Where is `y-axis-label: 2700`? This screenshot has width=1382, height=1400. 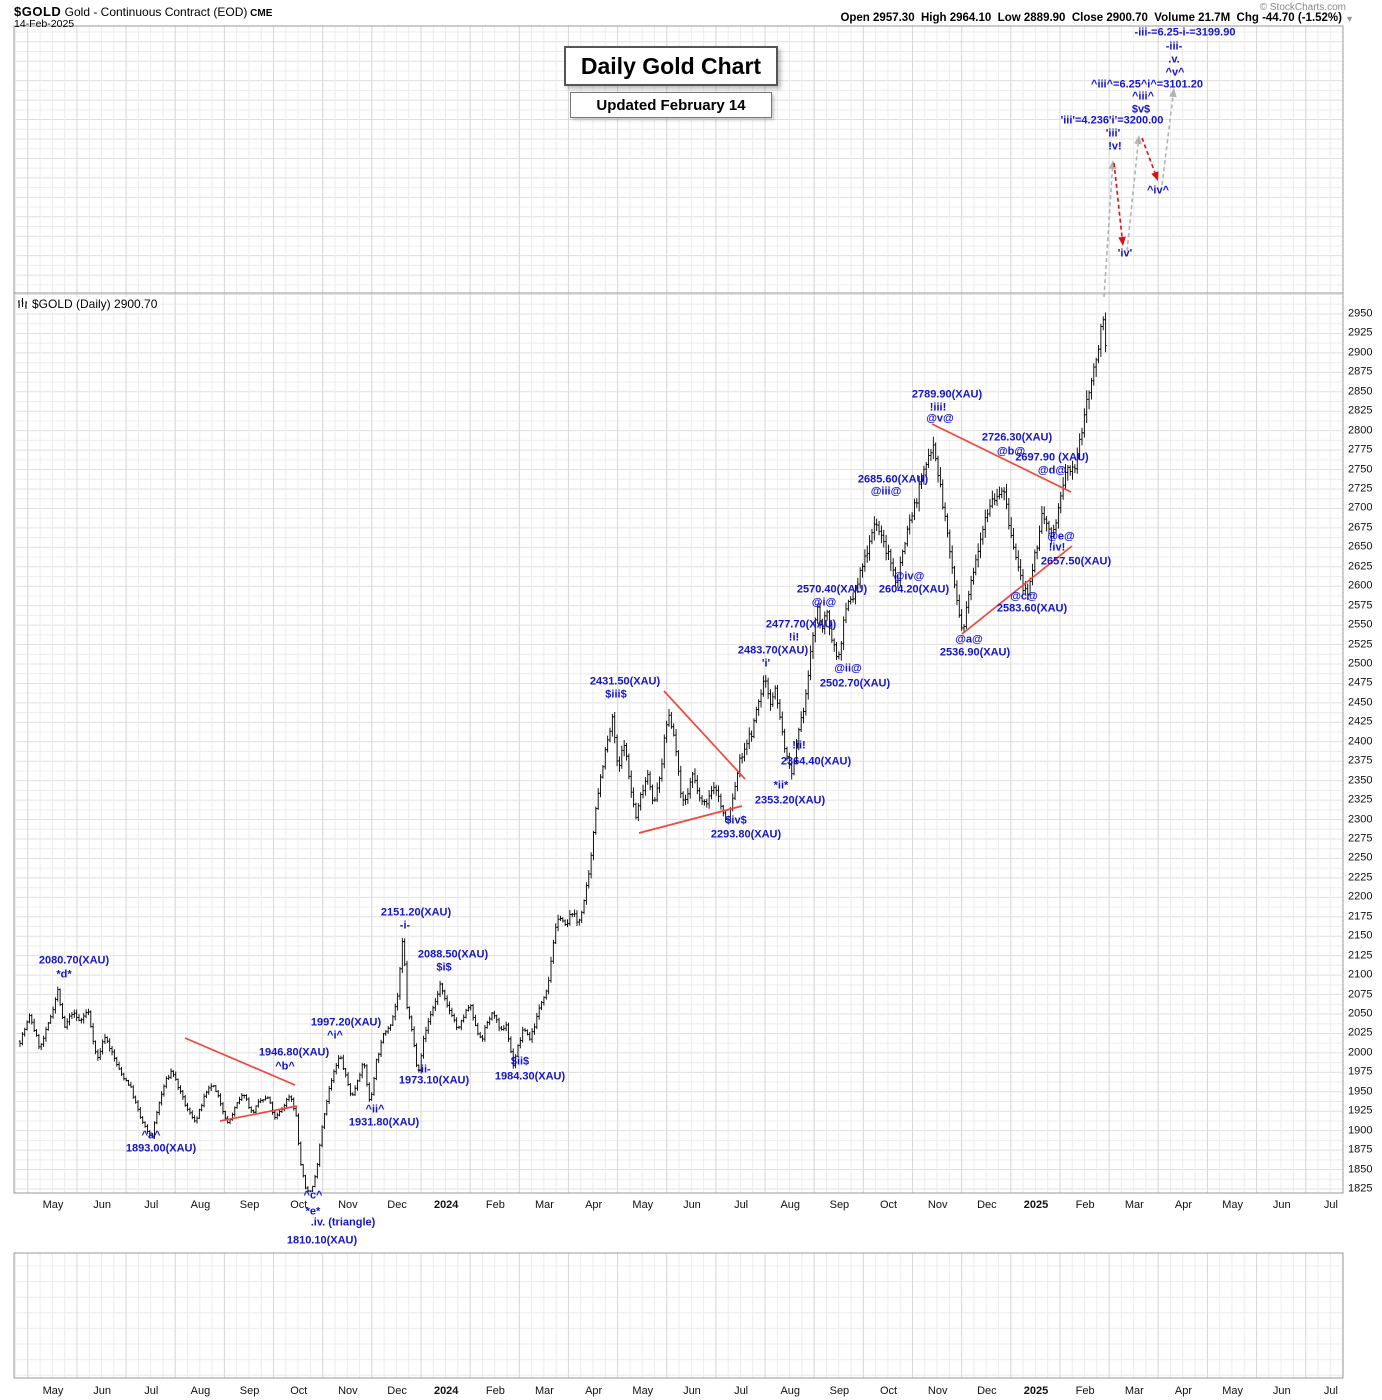 y-axis-label: 2700 is located at coordinates (1360, 507).